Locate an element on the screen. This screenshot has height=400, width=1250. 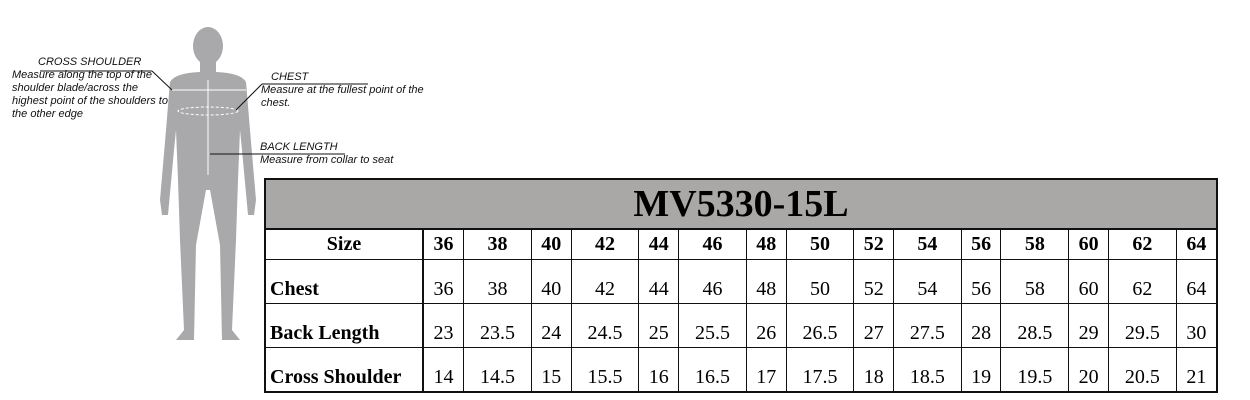
table-cell: 42 is located at coordinates (605, 281).